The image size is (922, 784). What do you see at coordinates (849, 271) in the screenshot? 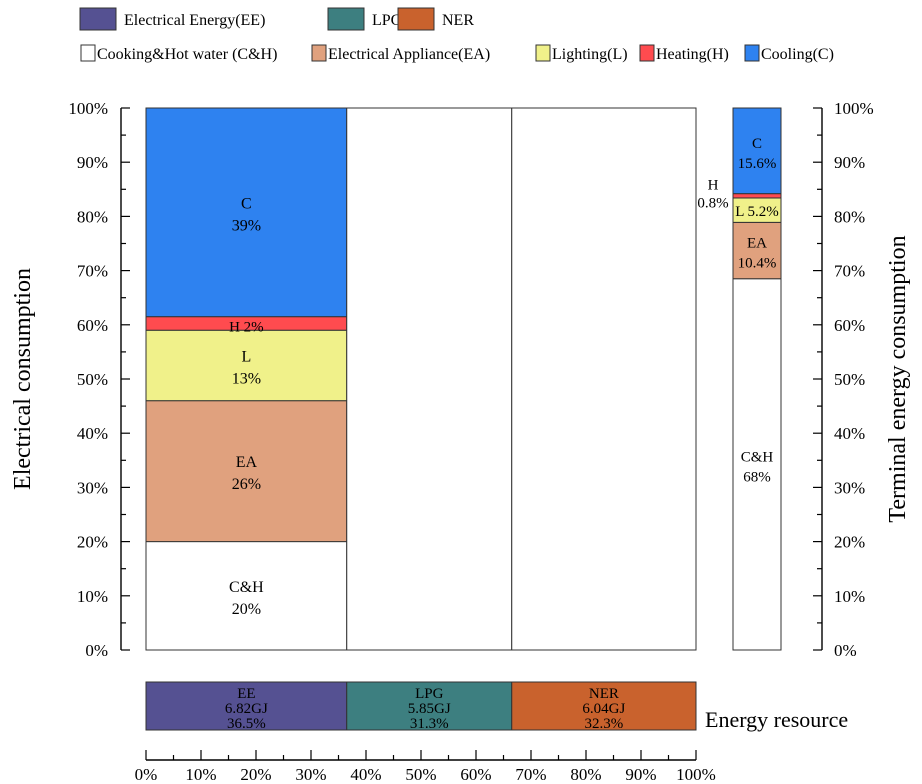
I see `right-tick-label: 70%` at bounding box center [849, 271].